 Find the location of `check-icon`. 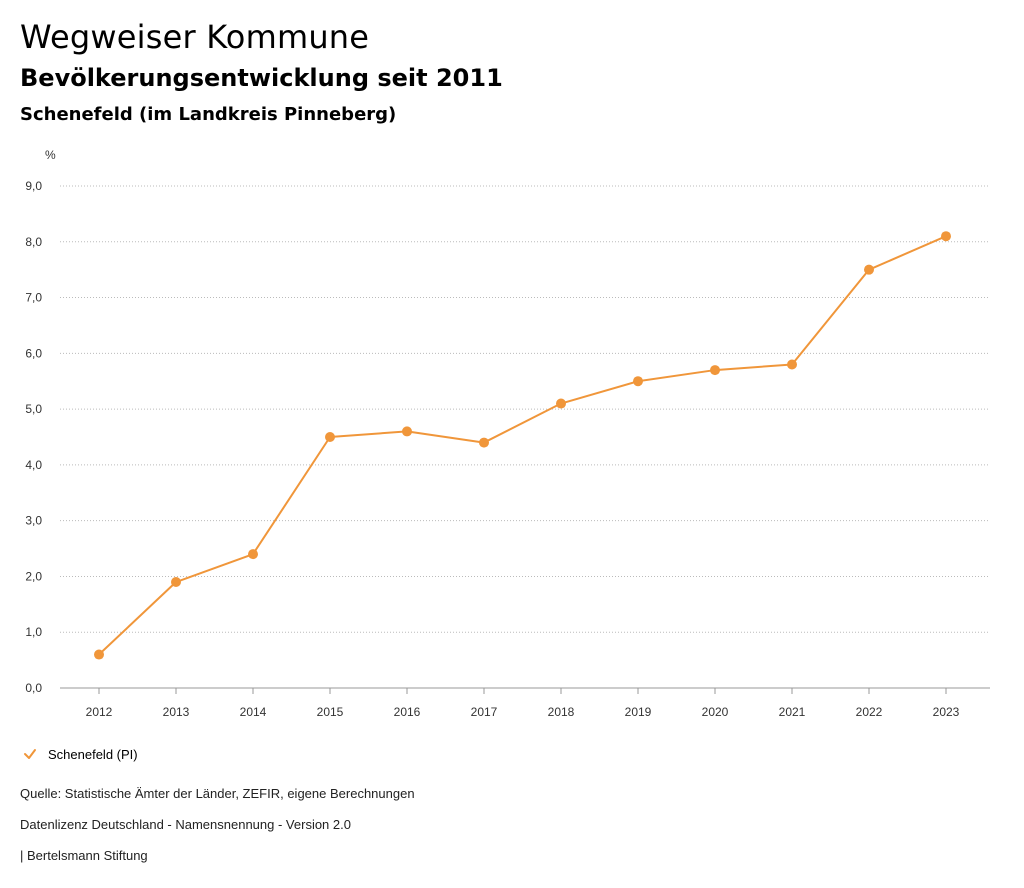

check-icon is located at coordinates (30, 754).